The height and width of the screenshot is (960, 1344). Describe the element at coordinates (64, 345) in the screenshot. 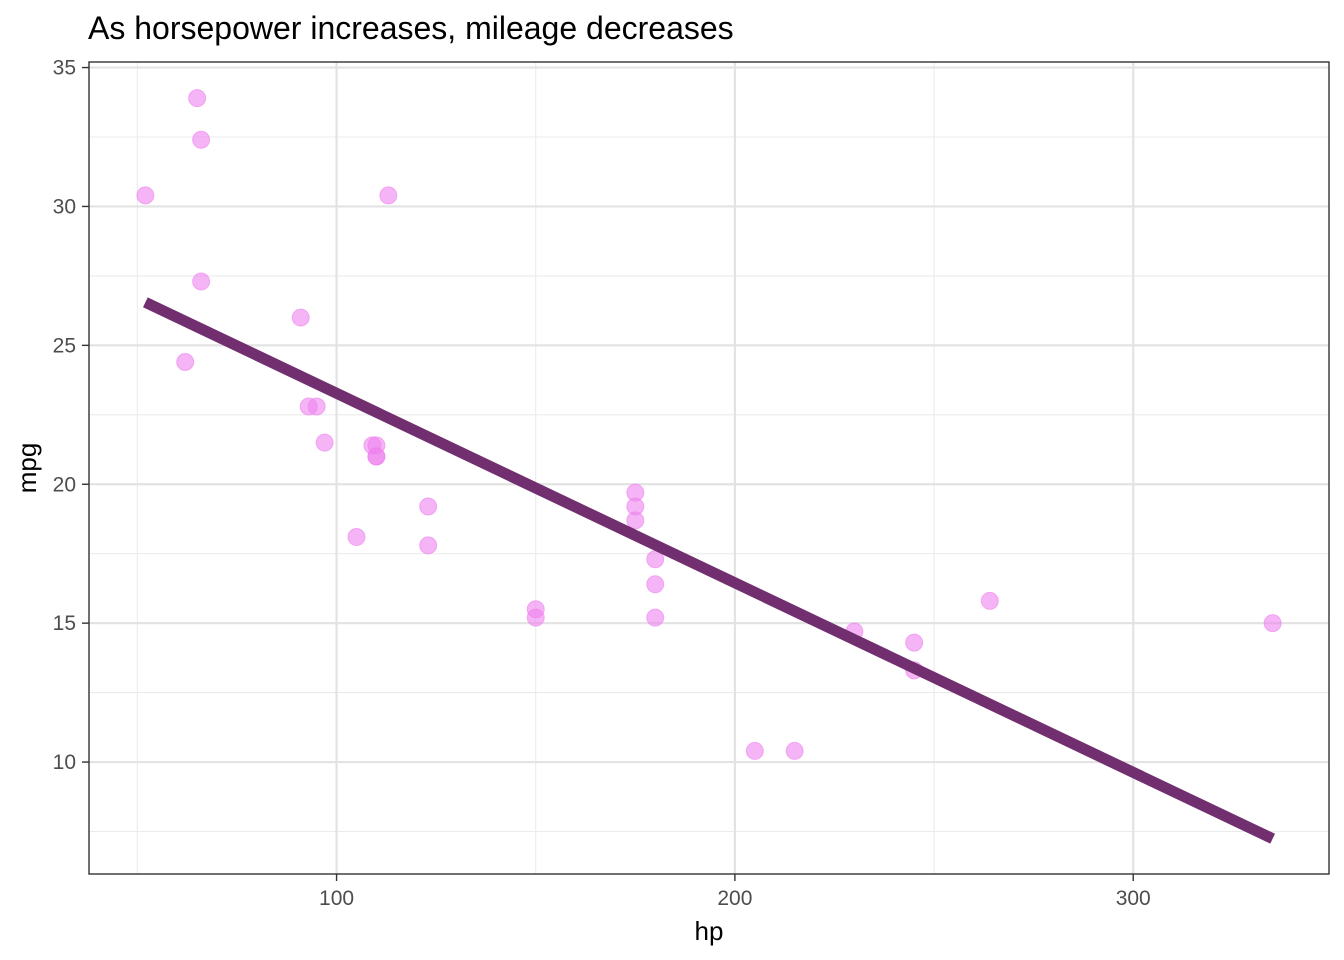

I see `y-tick-label: 25` at that location.